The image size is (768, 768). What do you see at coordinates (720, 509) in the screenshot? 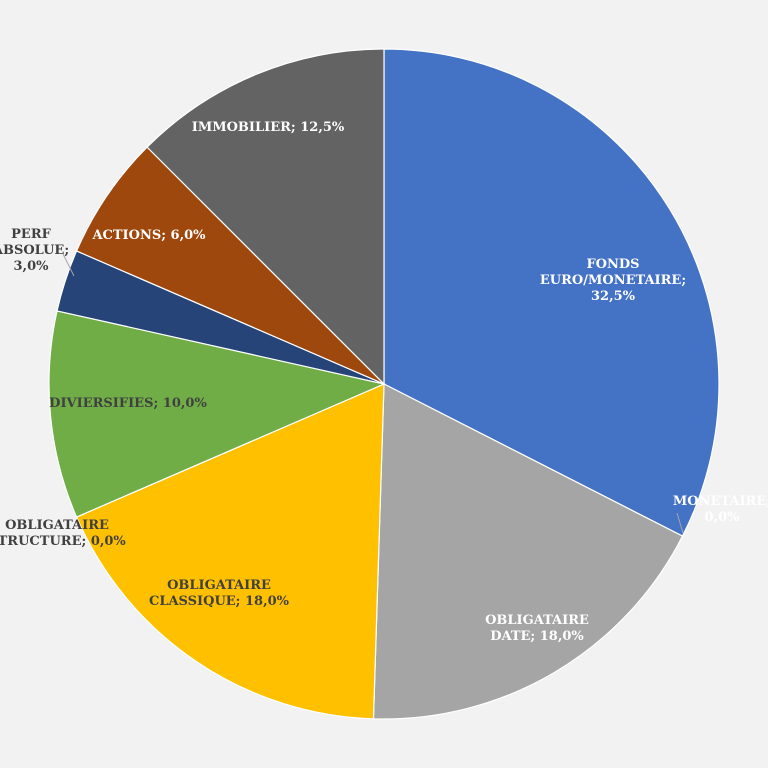
I see `data-label-monetaire: MONETAIRE; 0,0%` at bounding box center [720, 509].